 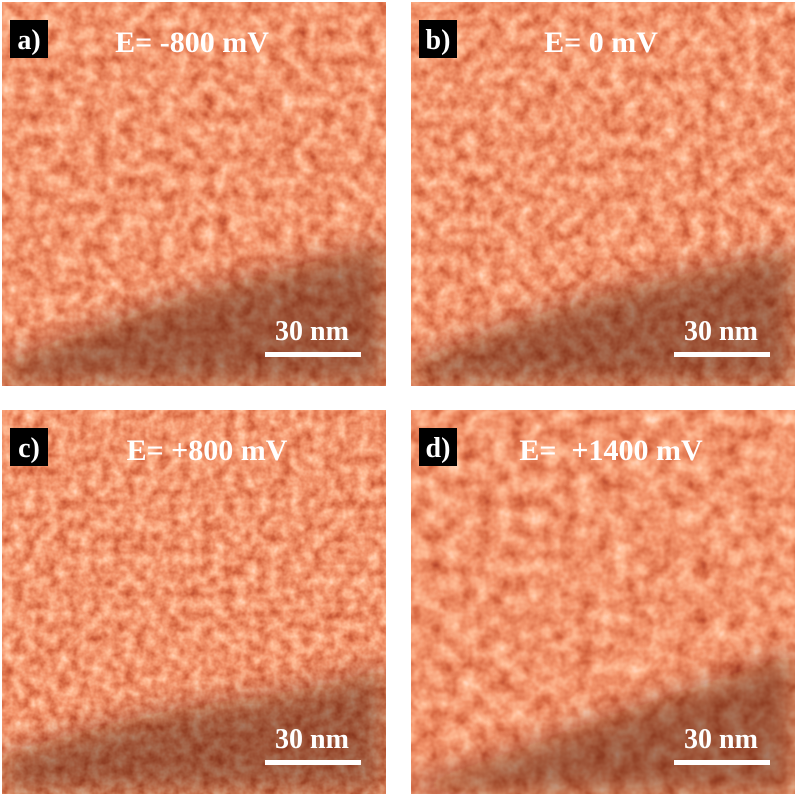 I want to click on panel-label: a), so click(x=28, y=40).